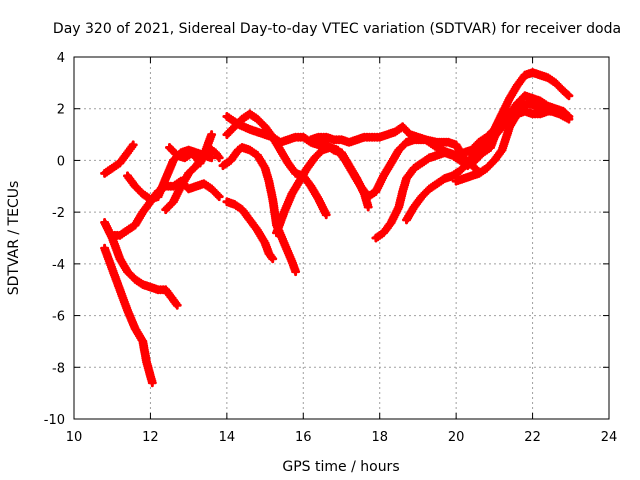  What do you see at coordinates (58, 317) in the screenshot?
I see `y-tick-label: -6` at bounding box center [58, 317].